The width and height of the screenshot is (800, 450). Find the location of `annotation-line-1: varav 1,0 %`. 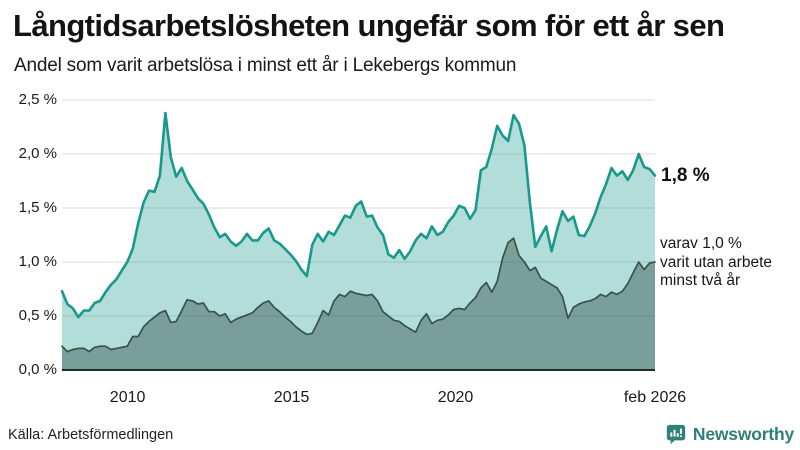

annotation-line-1: varav 1,0 % is located at coordinates (701, 243).